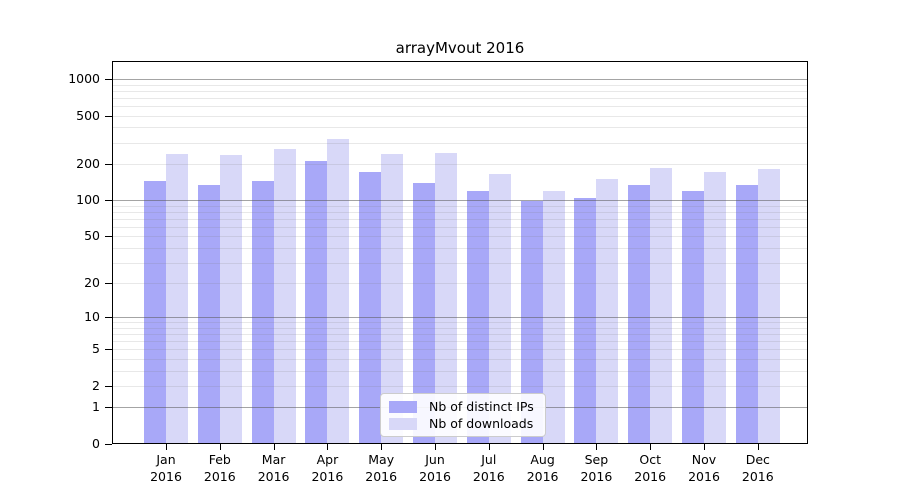 The height and width of the screenshot is (500, 900). I want to click on legend-item-distinct-ips: Nb of distinct IPs, so click(463, 406).